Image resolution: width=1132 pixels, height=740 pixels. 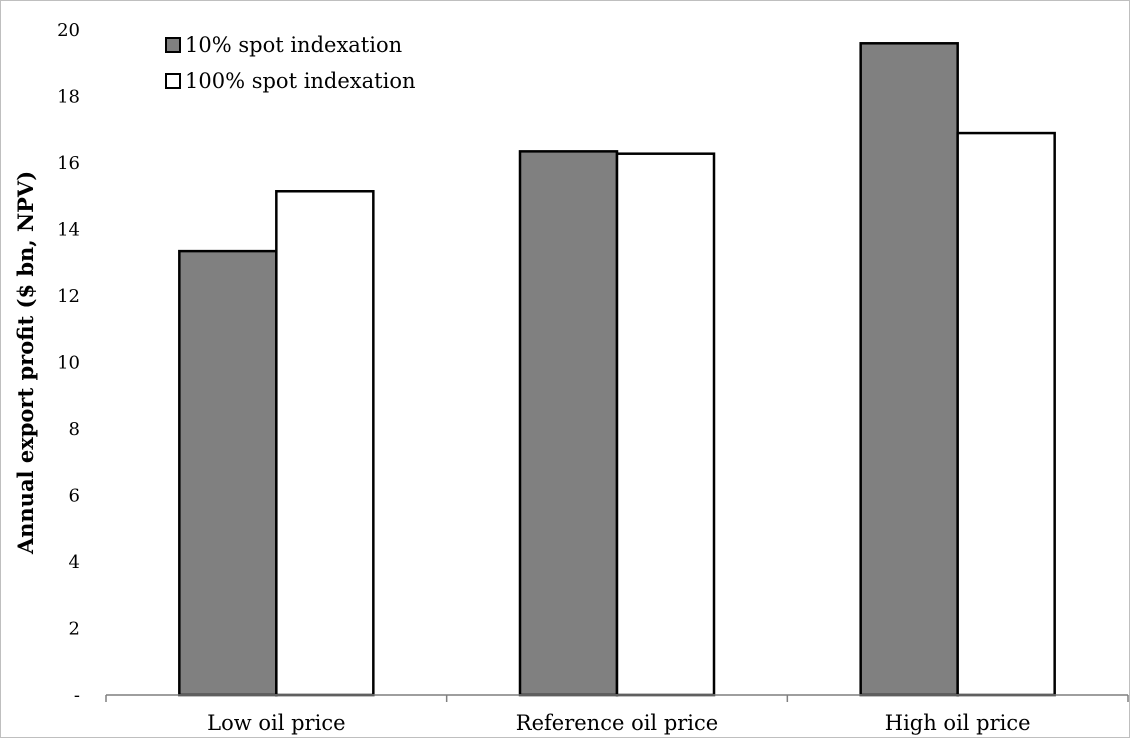 What do you see at coordinates (68, 296) in the screenshot?
I see `y-tick-label: 12` at bounding box center [68, 296].